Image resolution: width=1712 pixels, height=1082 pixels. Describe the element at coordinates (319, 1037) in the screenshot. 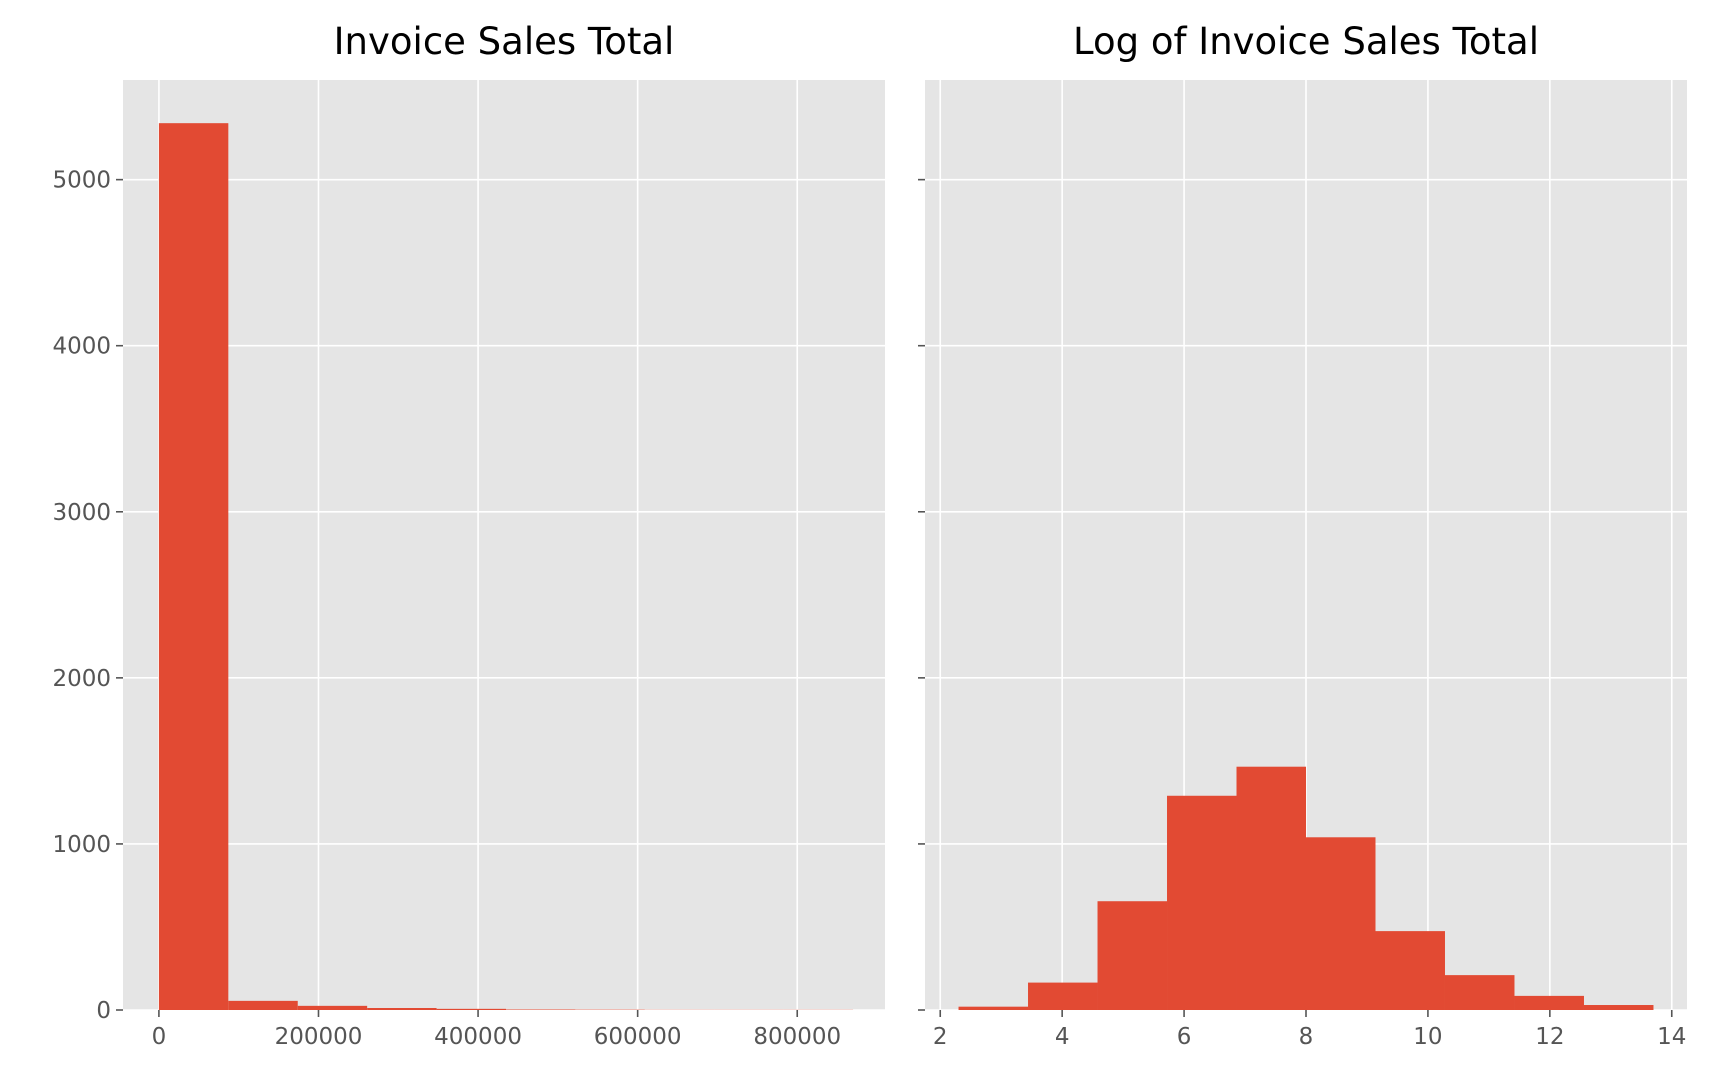

I see `x-tick-label: 200000` at that location.